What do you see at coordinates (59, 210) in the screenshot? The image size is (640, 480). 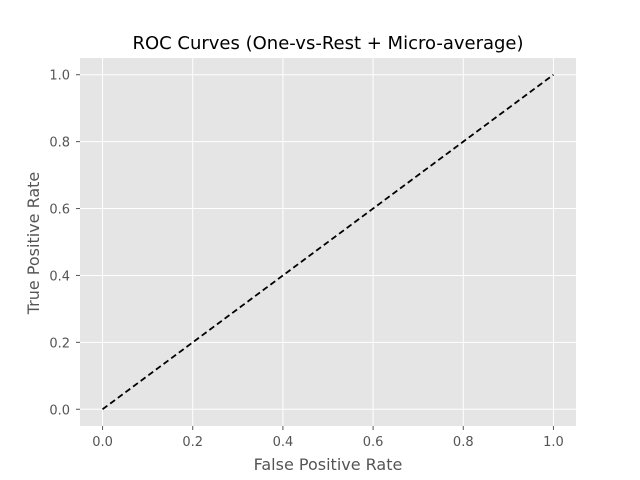 I see `y-tick-label: 0.6` at bounding box center [59, 210].